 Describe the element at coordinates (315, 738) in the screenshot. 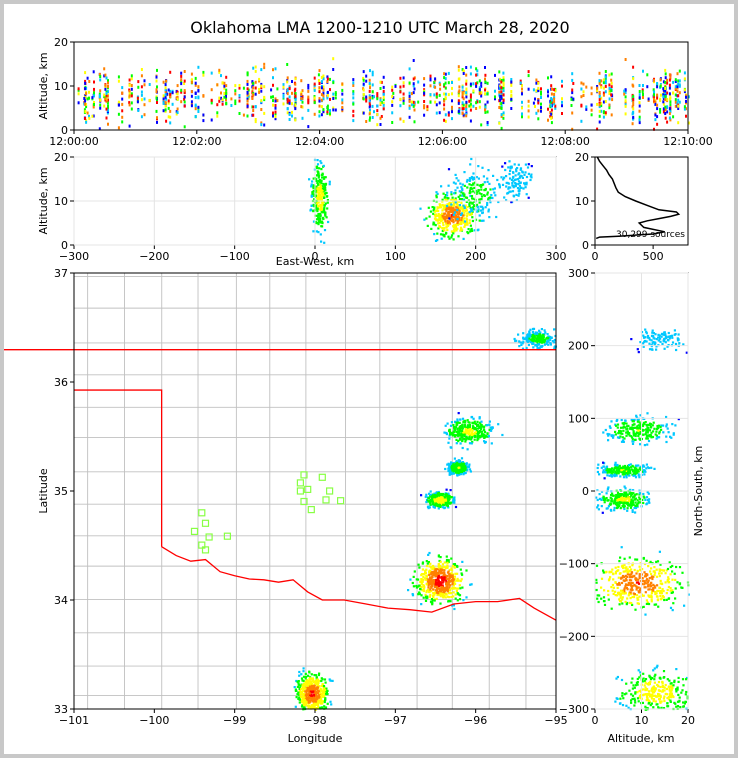

I see `plan-view-xlabel: Longitude` at that location.